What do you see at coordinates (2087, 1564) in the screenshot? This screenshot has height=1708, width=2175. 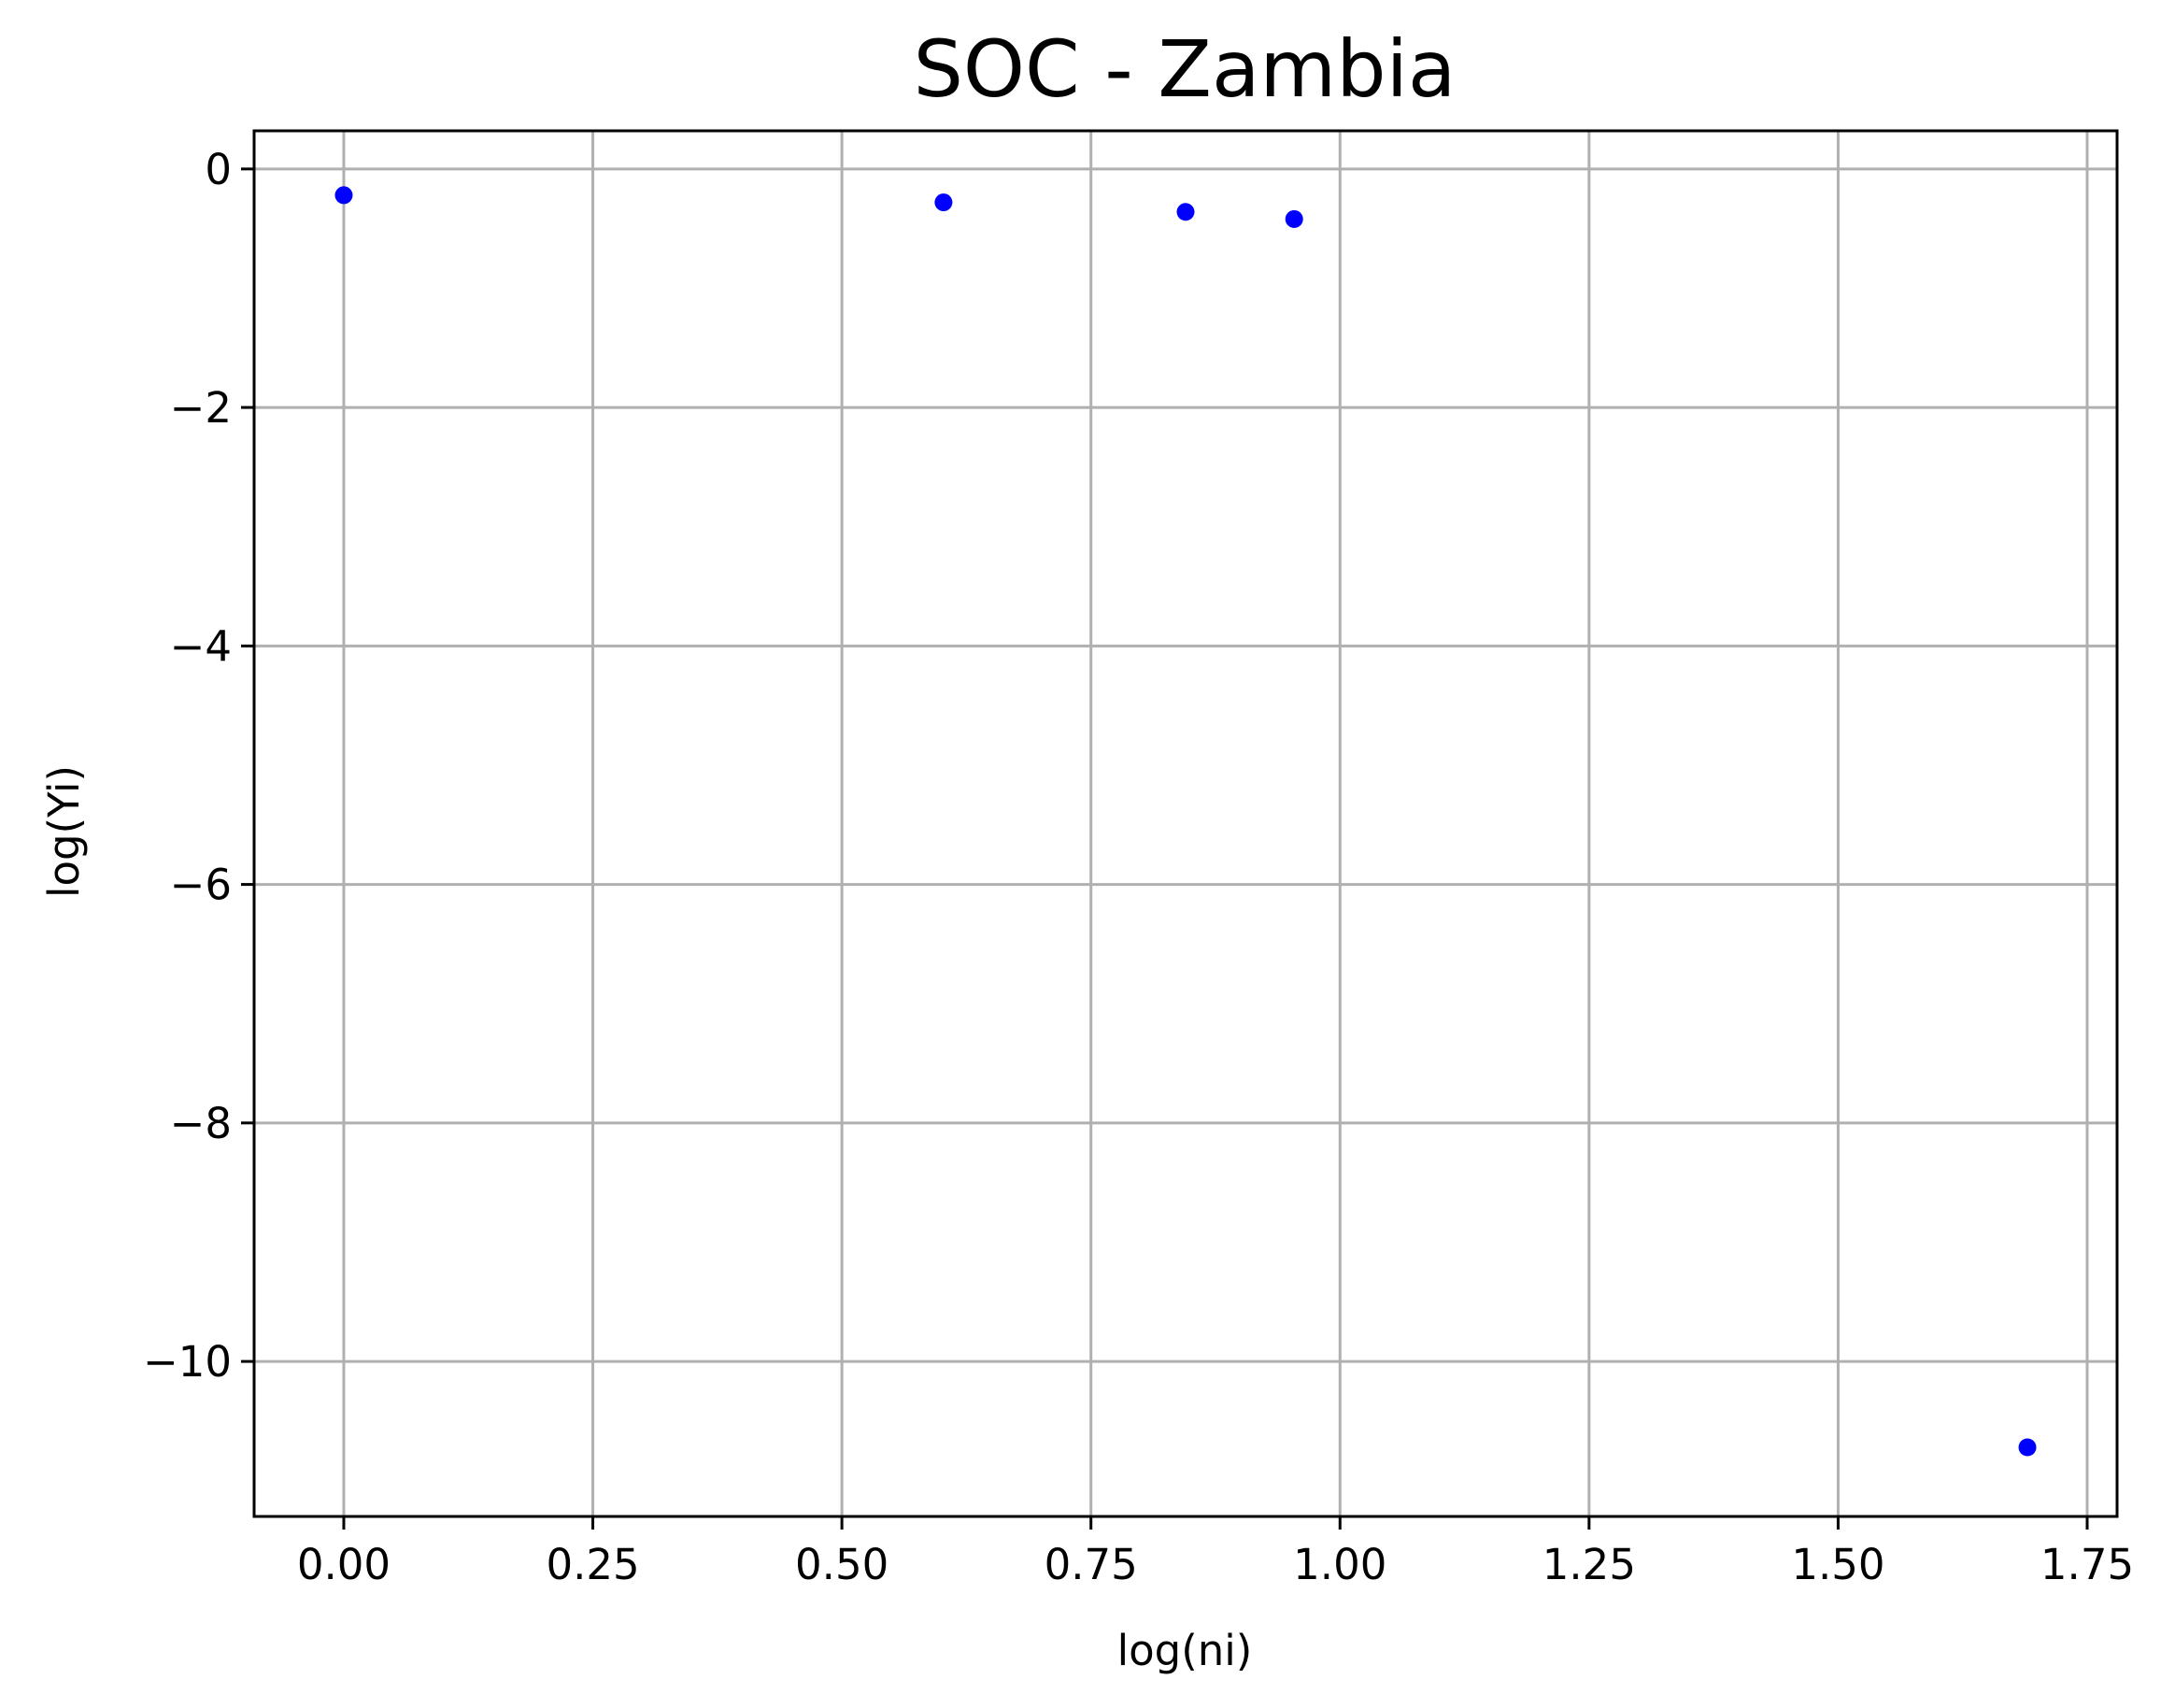 I see `x-tick-label: 1.75` at bounding box center [2087, 1564].